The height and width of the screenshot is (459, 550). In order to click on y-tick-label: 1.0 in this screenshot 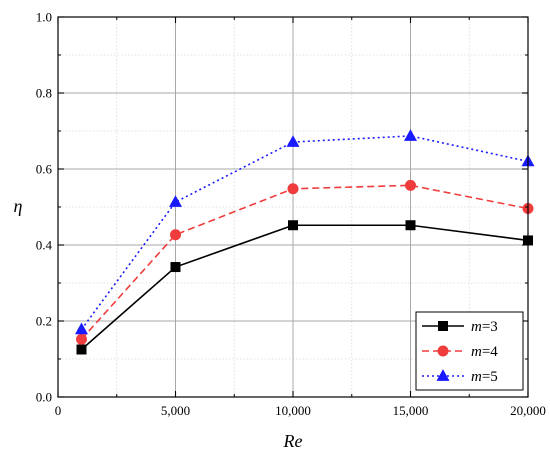, I will do `click(44, 17)`.